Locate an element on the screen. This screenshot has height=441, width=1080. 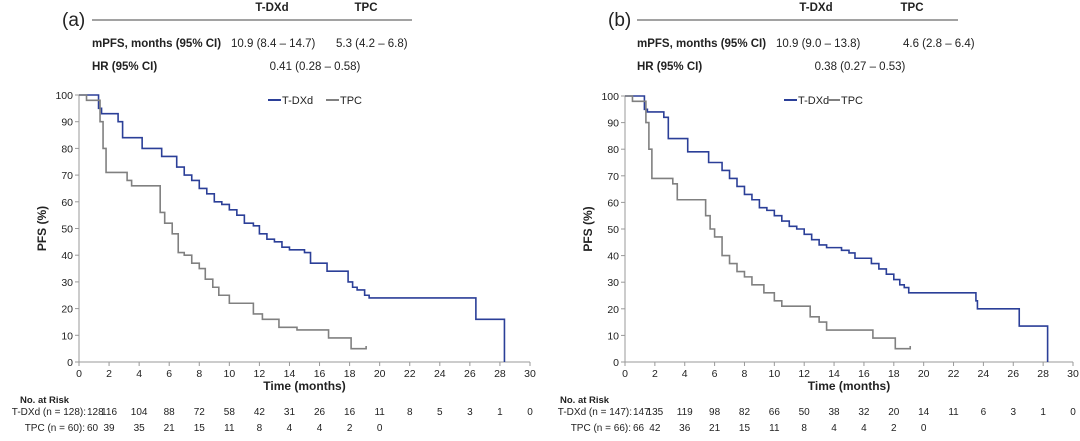
at-risk-value: 72 is located at coordinates (200, 412).